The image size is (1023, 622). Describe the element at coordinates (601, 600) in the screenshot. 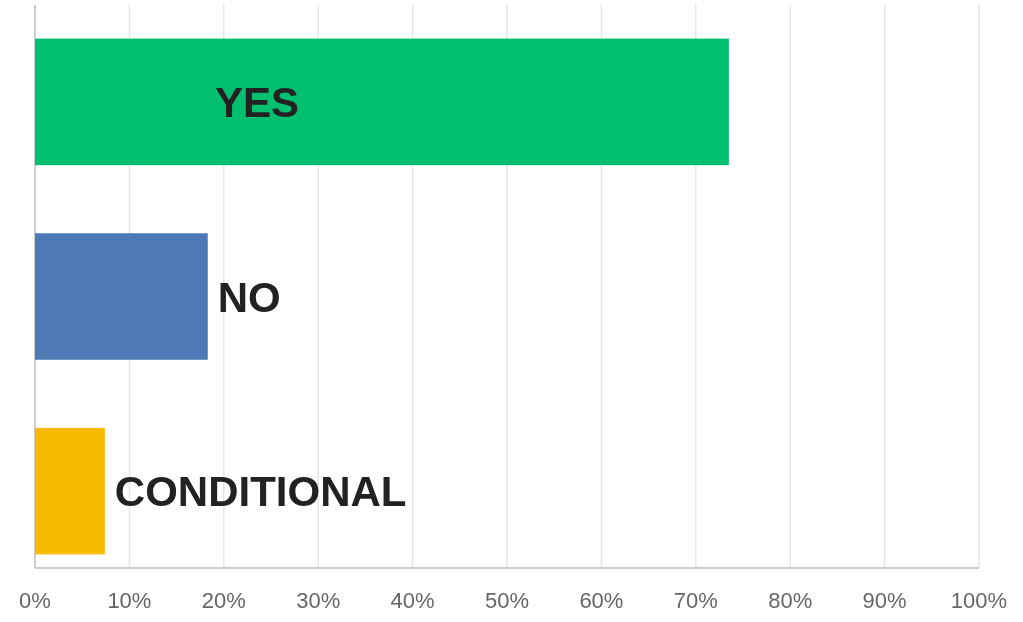

I see `x-tick-label: 60%` at that location.